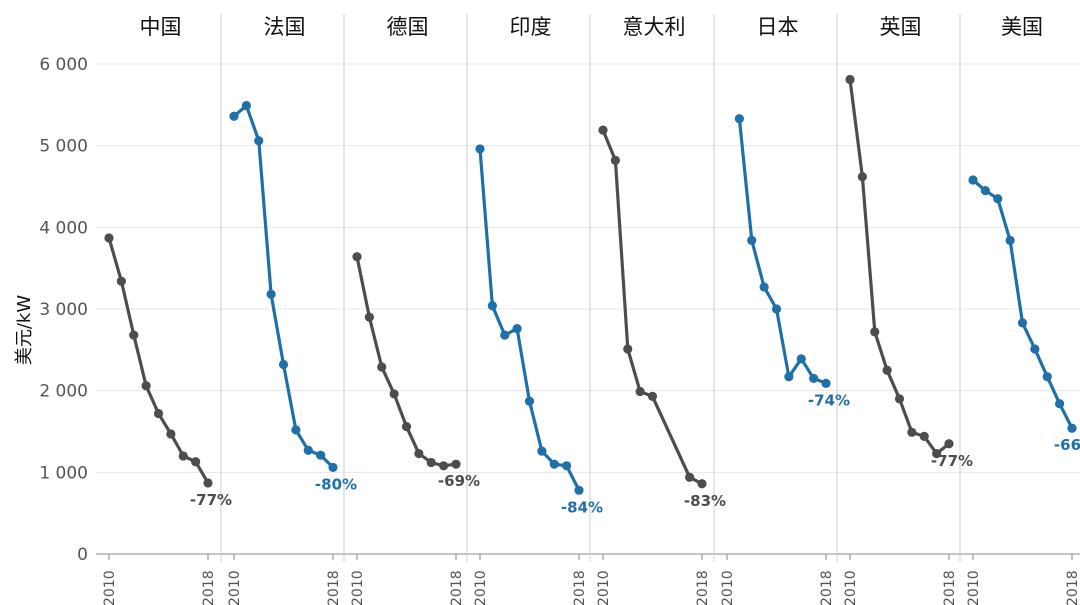  I want to click on y-tick-label: 2 000, so click(63, 392).